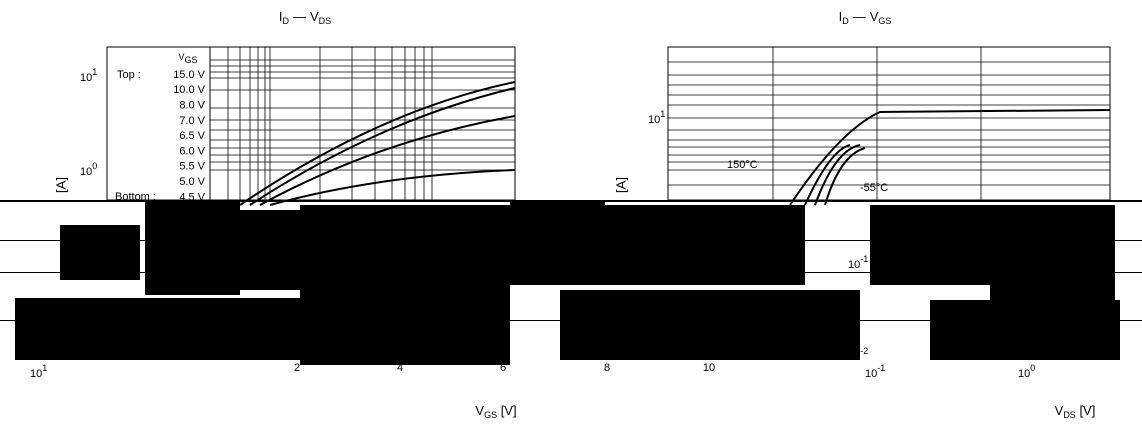  I want to click on legend-entry: 6.5 V, so click(192, 136).